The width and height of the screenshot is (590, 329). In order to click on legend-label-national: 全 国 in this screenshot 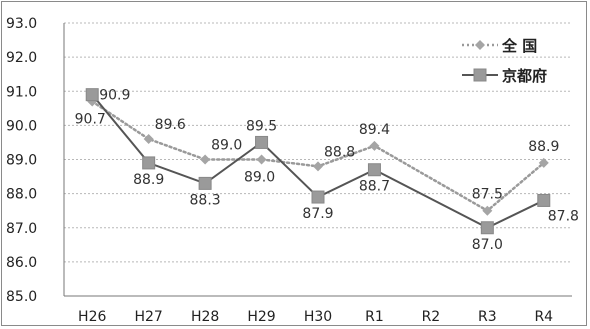, I will do `click(519, 46)`.